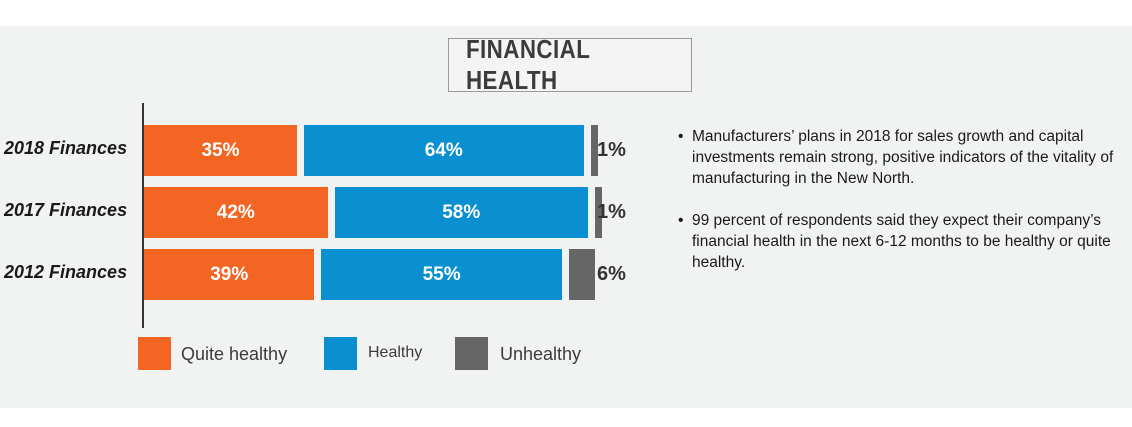 The height and width of the screenshot is (427, 1132). I want to click on chart-title-box: FINANCIAL HEALTH, so click(570, 64).